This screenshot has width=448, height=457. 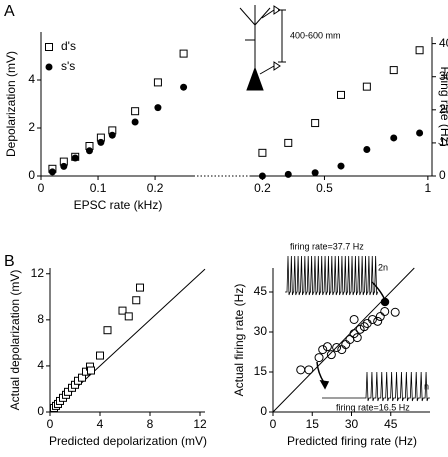 I want to click on trace-label: firing rate=37.7 Hz, so click(x=327, y=246).